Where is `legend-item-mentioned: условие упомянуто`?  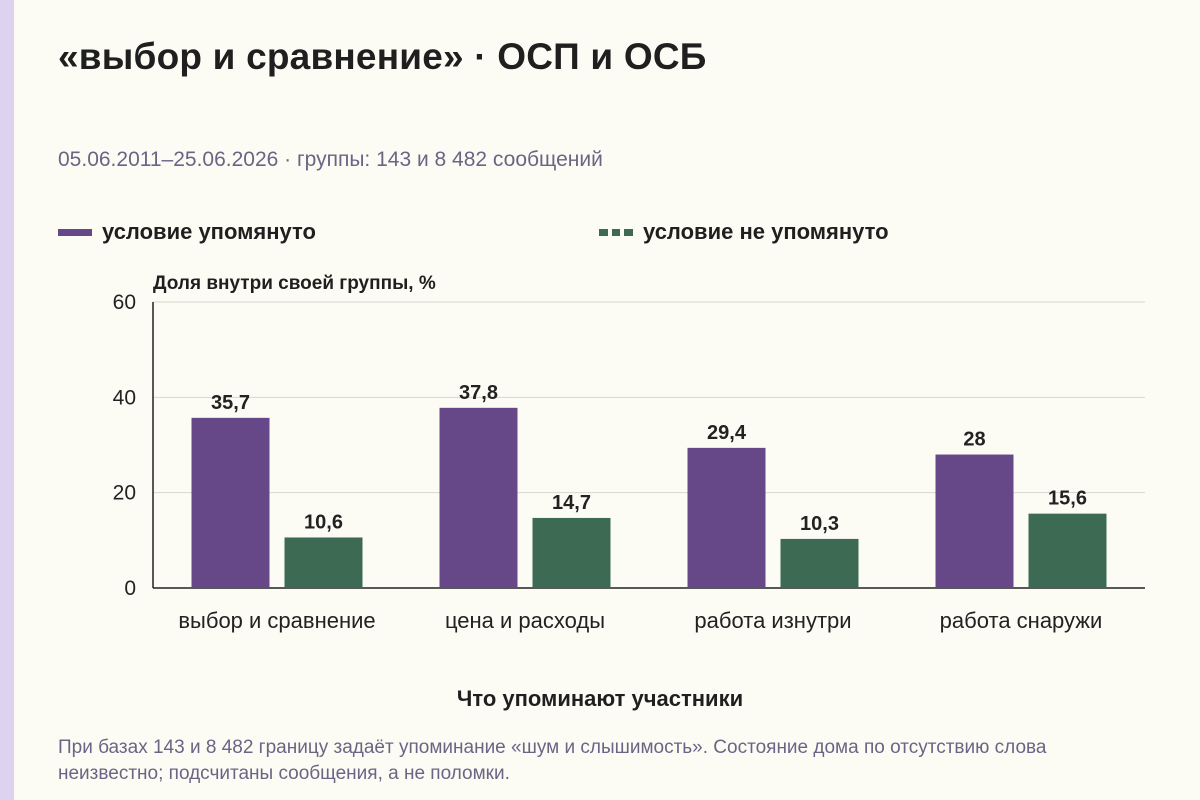
legend-item-mentioned: условие упомянуто is located at coordinates (187, 232).